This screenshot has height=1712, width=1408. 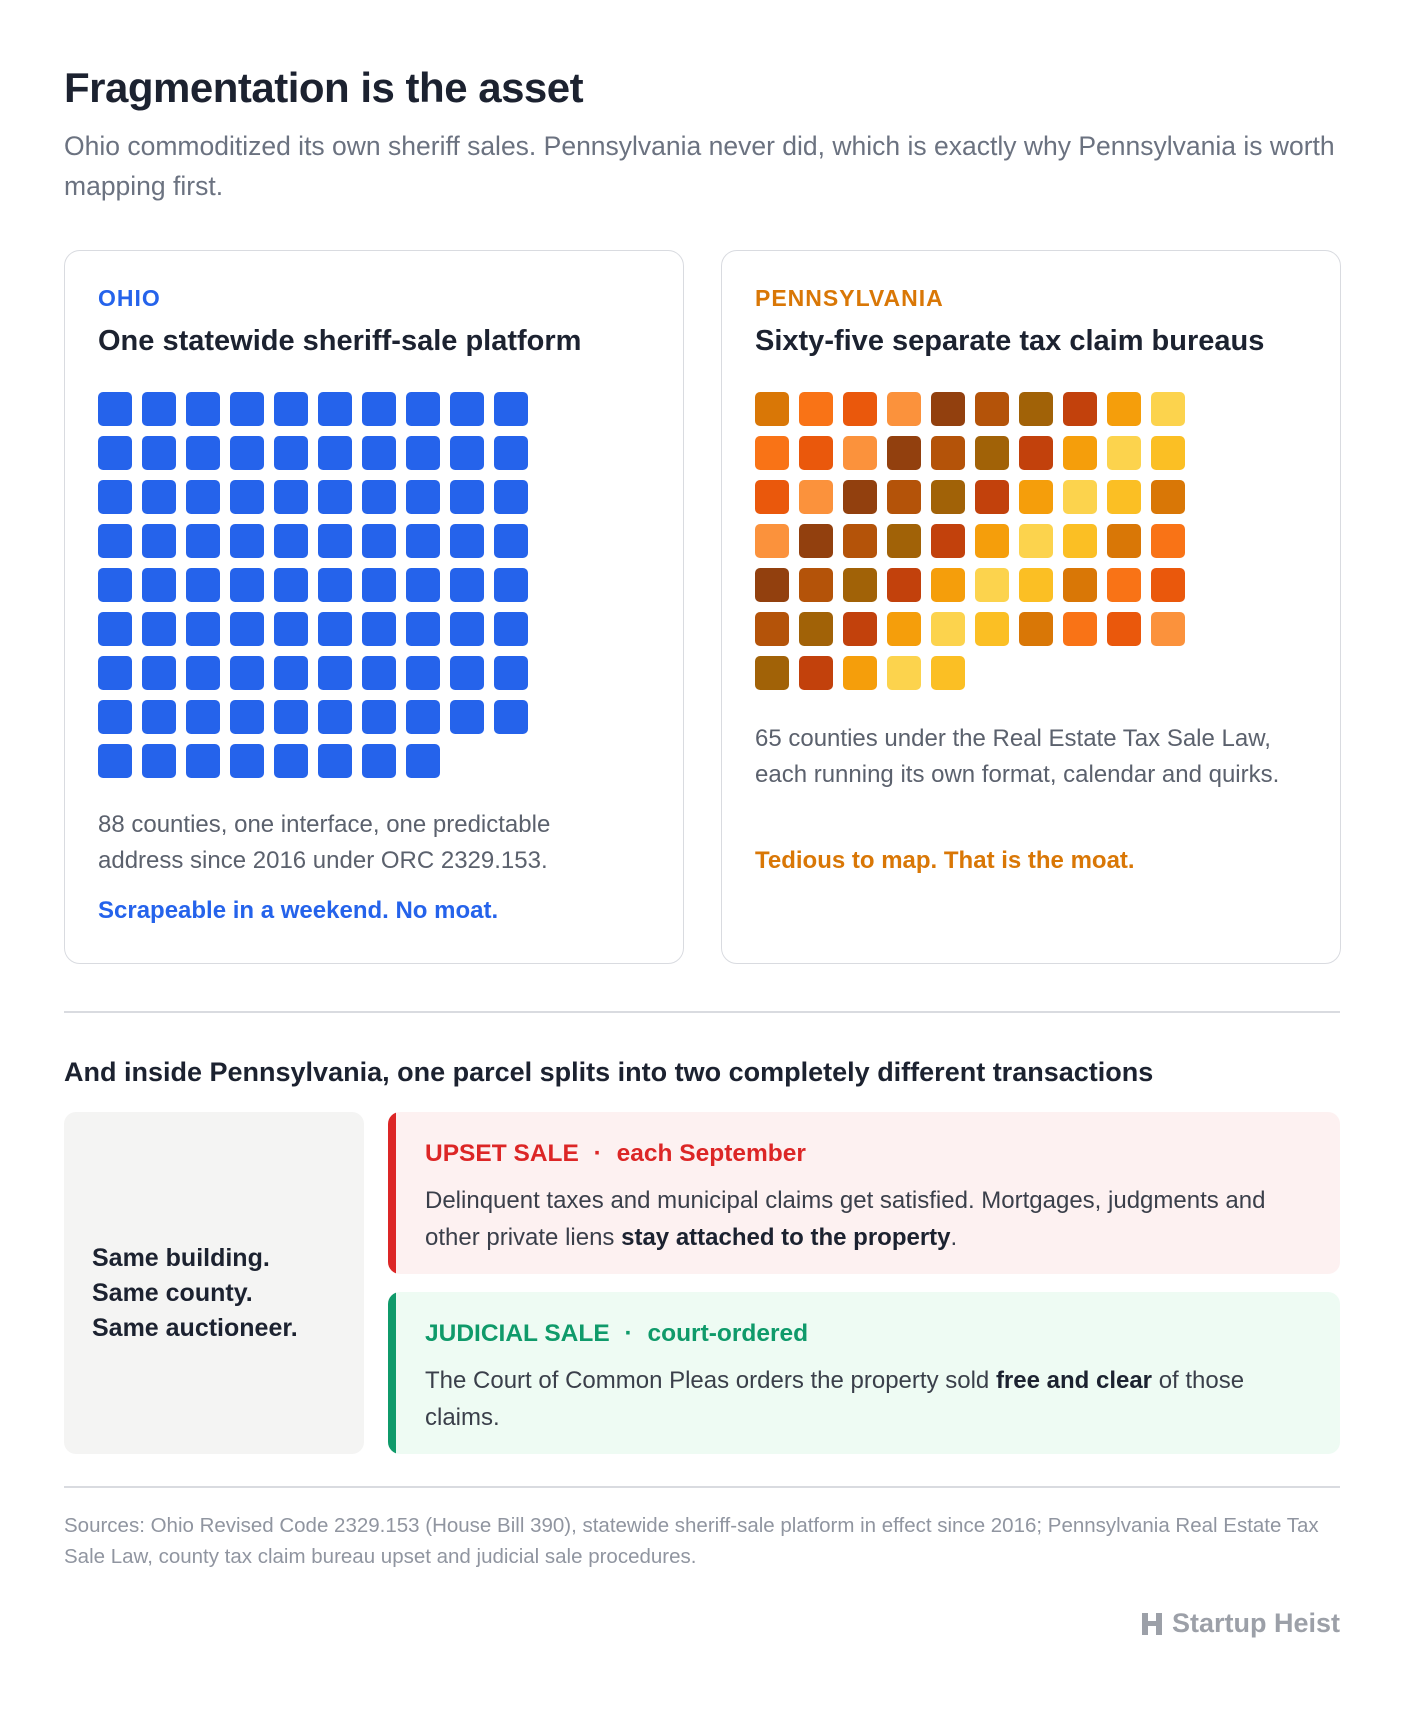 I want to click on ohio-tagline: Scrapeable in a weekend. No moat., so click(x=298, y=910).